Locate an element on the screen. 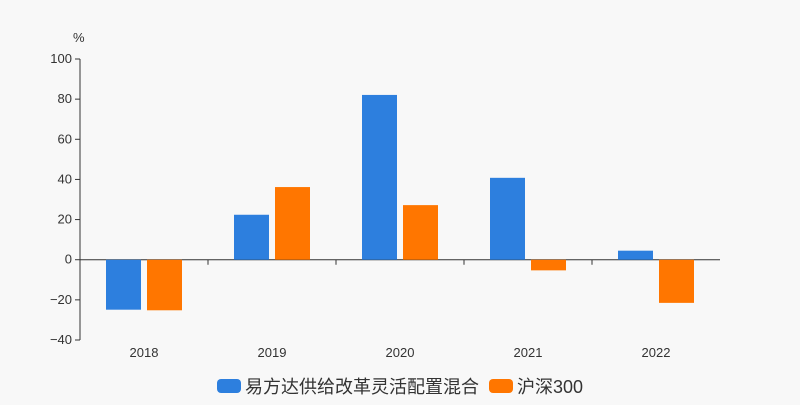 This screenshot has height=405, width=800. y-tick-label: −40 is located at coordinates (61, 339).